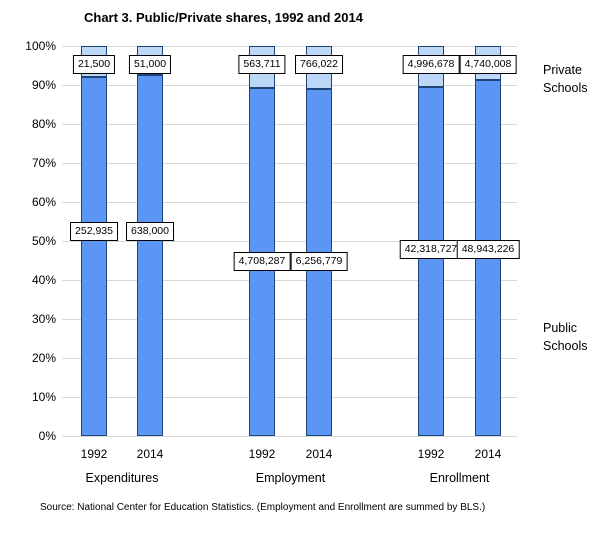  What do you see at coordinates (43, 124) in the screenshot?
I see `y-axis-label-80: 80%` at bounding box center [43, 124].